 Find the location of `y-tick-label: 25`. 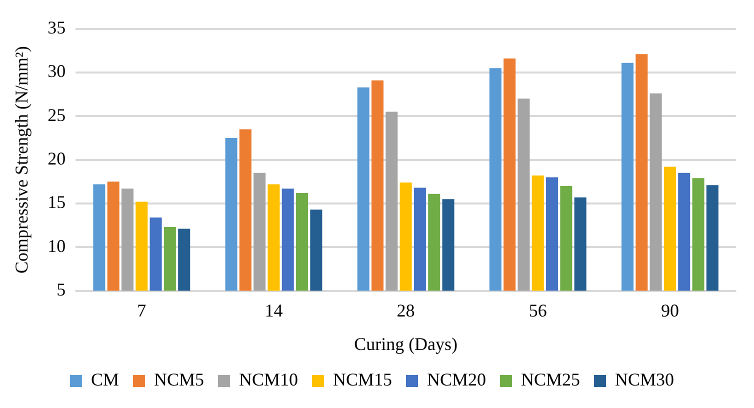

y-tick-label: 25 is located at coordinates (57, 114).